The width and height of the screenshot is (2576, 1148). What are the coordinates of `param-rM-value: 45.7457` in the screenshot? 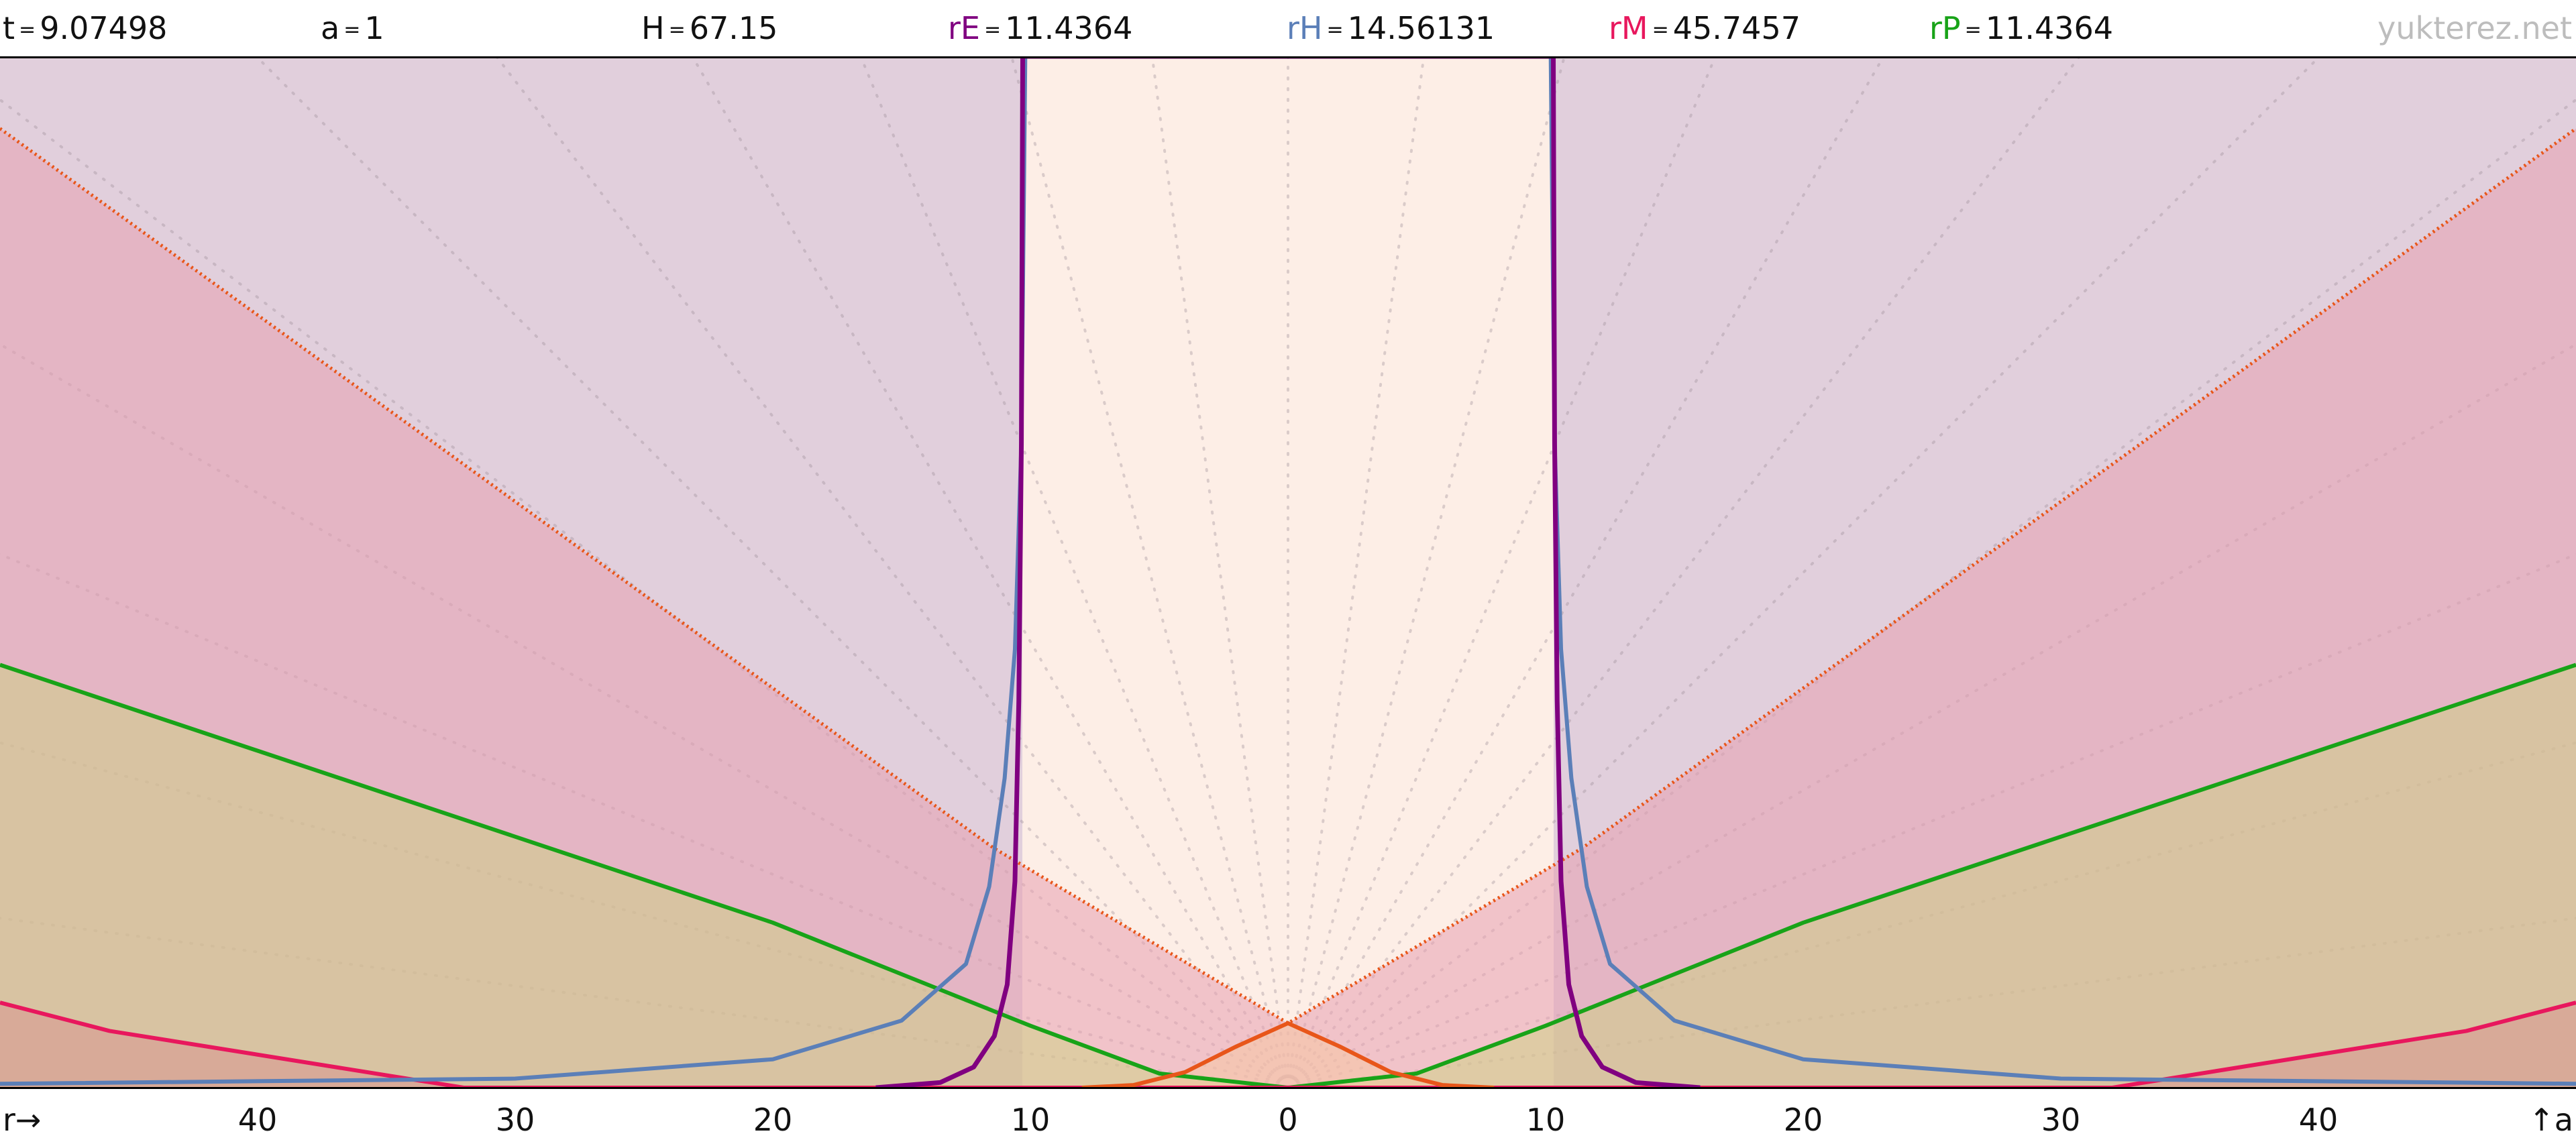 It's located at (1736, 28).